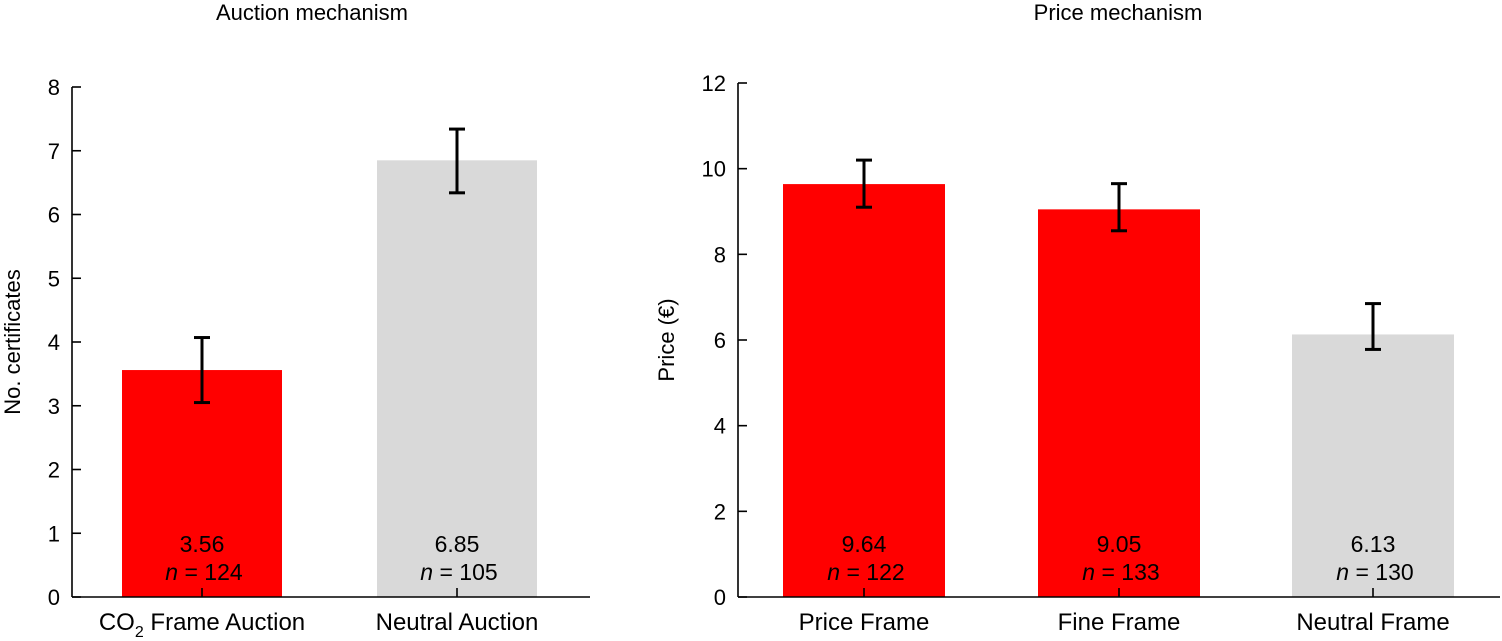 This screenshot has width=1502, height=641. Describe the element at coordinates (1118, 12) in the screenshot. I see `chart-title: Price mechanism` at that location.